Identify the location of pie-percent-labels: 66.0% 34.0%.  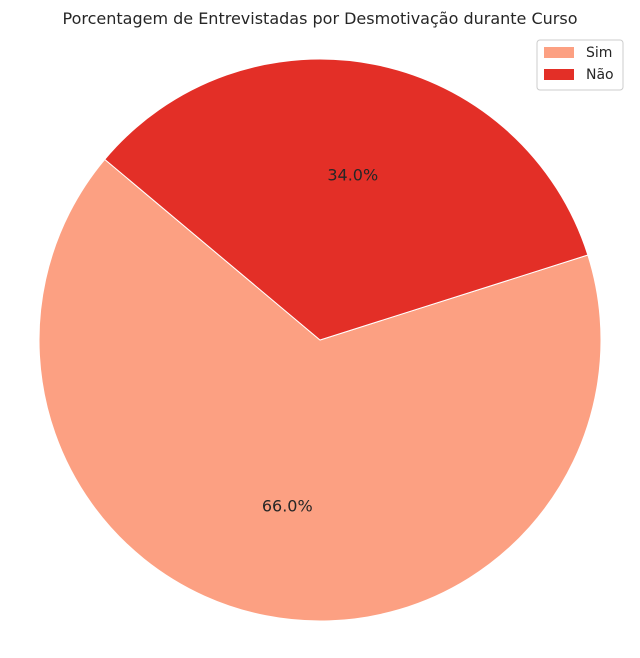
(320, 341).